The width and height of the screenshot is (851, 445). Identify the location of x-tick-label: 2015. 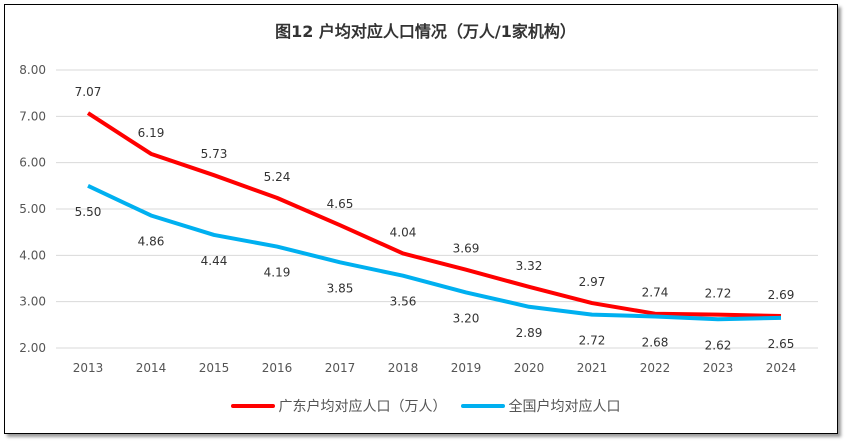
(214, 368).